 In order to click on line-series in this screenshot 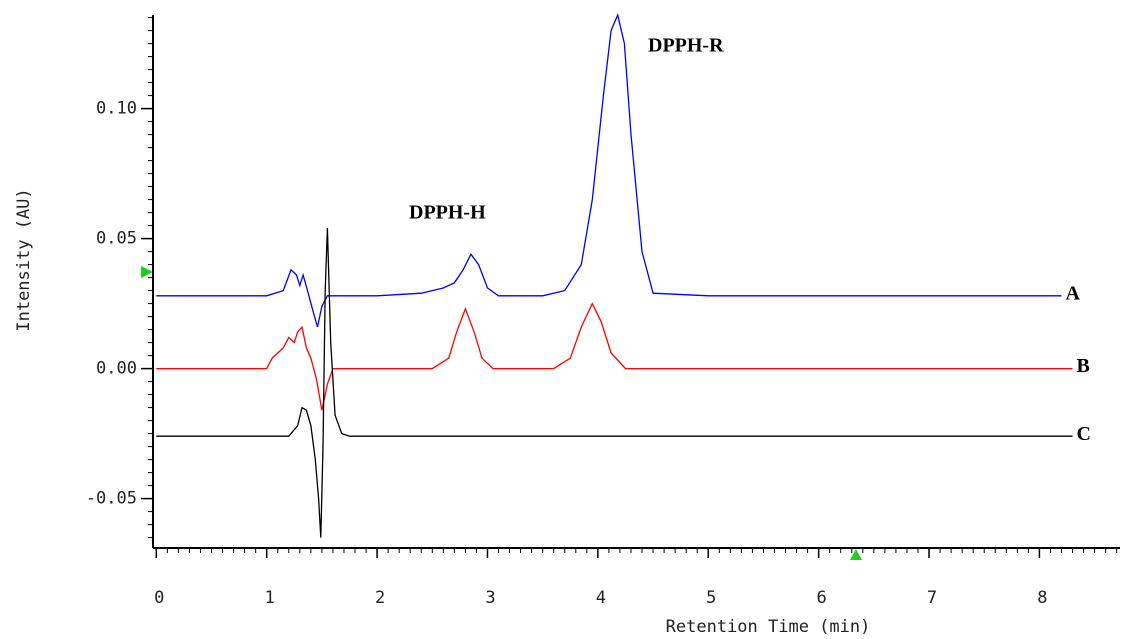, I will do `click(614, 356)`.